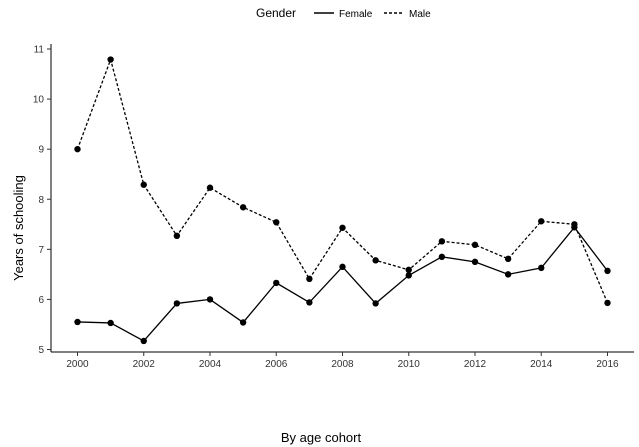  Describe the element at coordinates (420, 14) in the screenshot. I see `legend-label-male: Male` at that location.